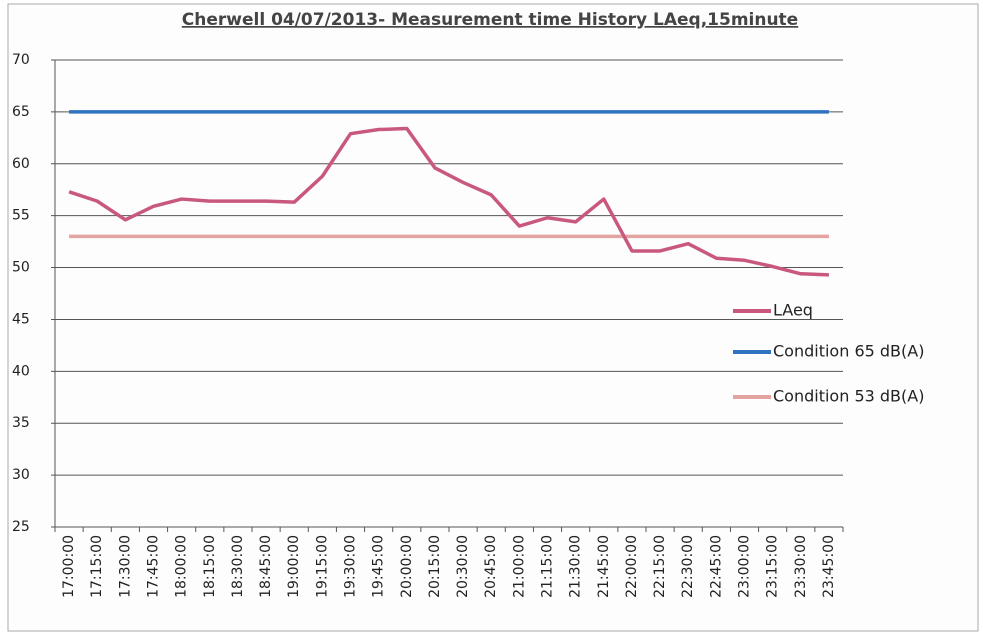  I want to click on x-tick-label: 19:30:00, so click(351, 566).